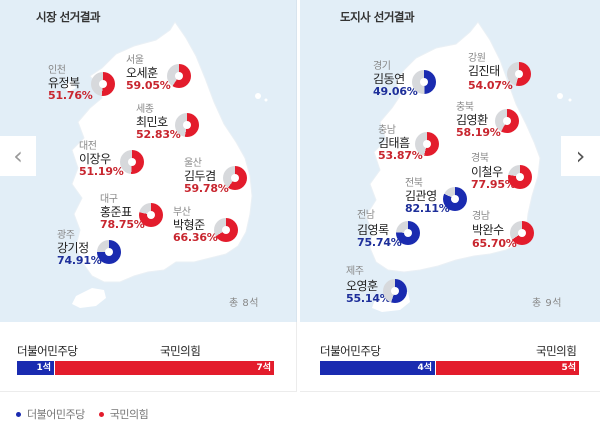  Describe the element at coordinates (66, 235) in the screenshot. I see `region-name: 광주` at that location.